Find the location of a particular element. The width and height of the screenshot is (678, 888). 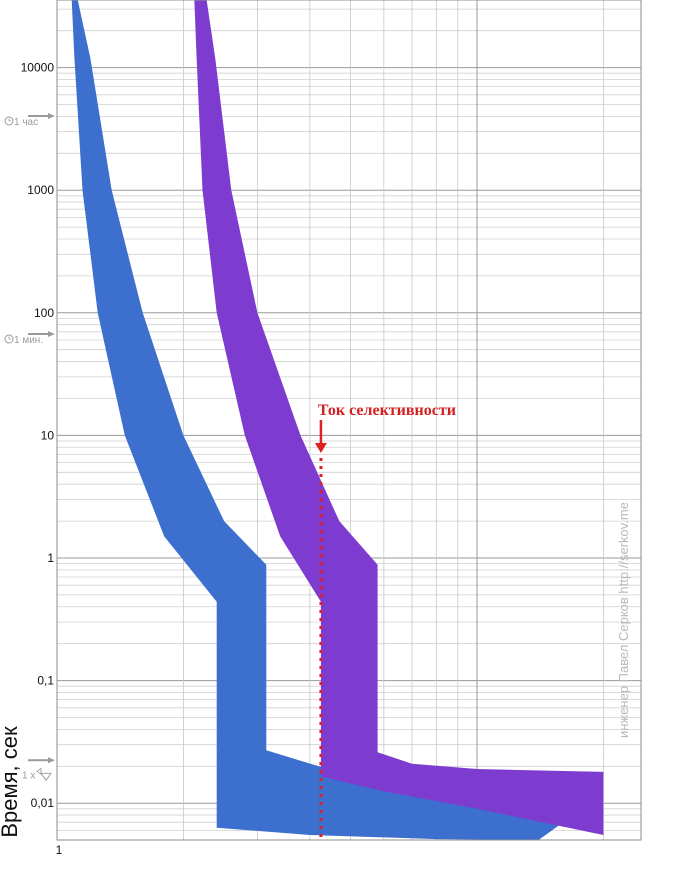

y-tick-label: 10000 is located at coordinates (38, 68).